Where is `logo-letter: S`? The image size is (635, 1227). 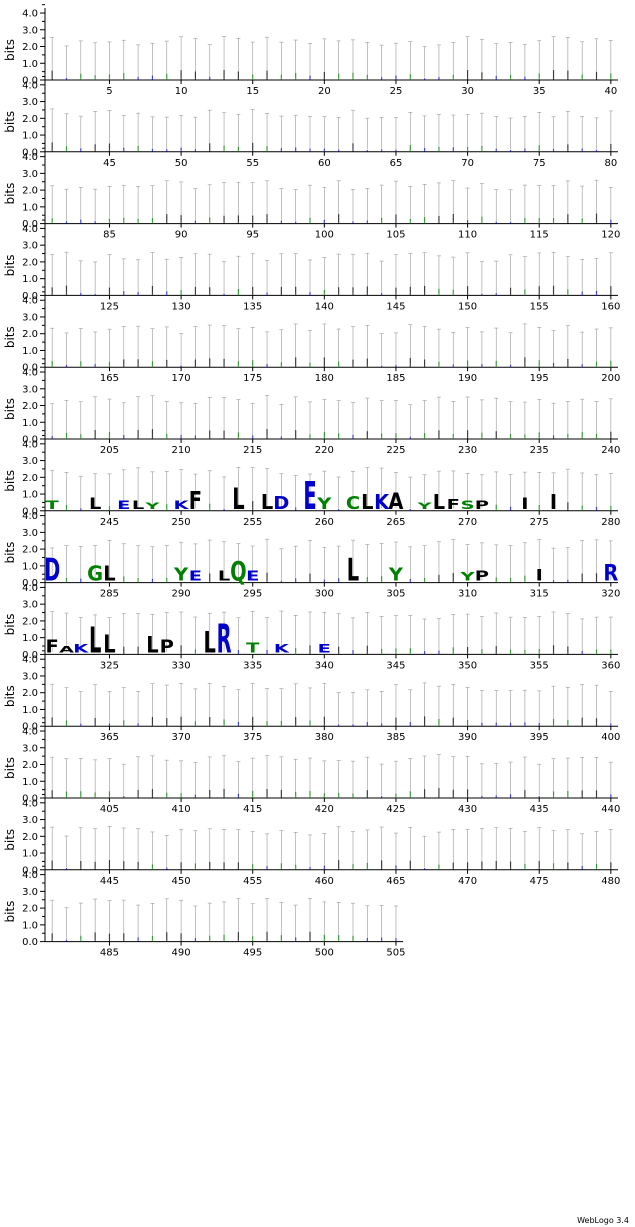 logo-letter: S is located at coordinates (468, 504).